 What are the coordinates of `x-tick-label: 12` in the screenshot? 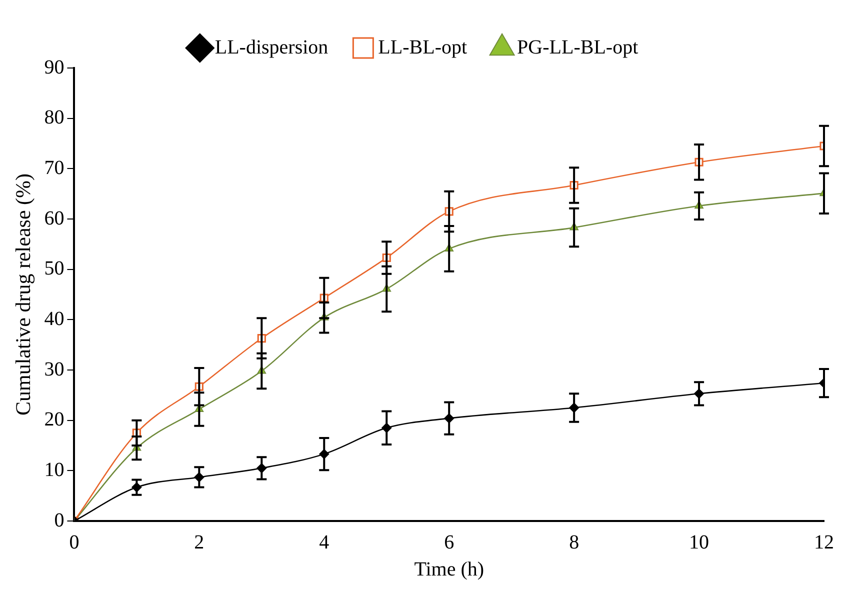 It's located at (824, 542).